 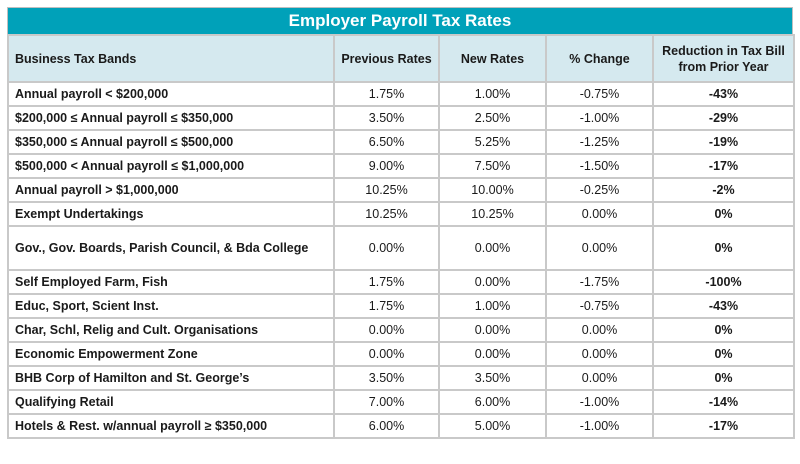 What do you see at coordinates (492, 402) in the screenshot?
I see `new-rate-cell: 6.00%` at bounding box center [492, 402].